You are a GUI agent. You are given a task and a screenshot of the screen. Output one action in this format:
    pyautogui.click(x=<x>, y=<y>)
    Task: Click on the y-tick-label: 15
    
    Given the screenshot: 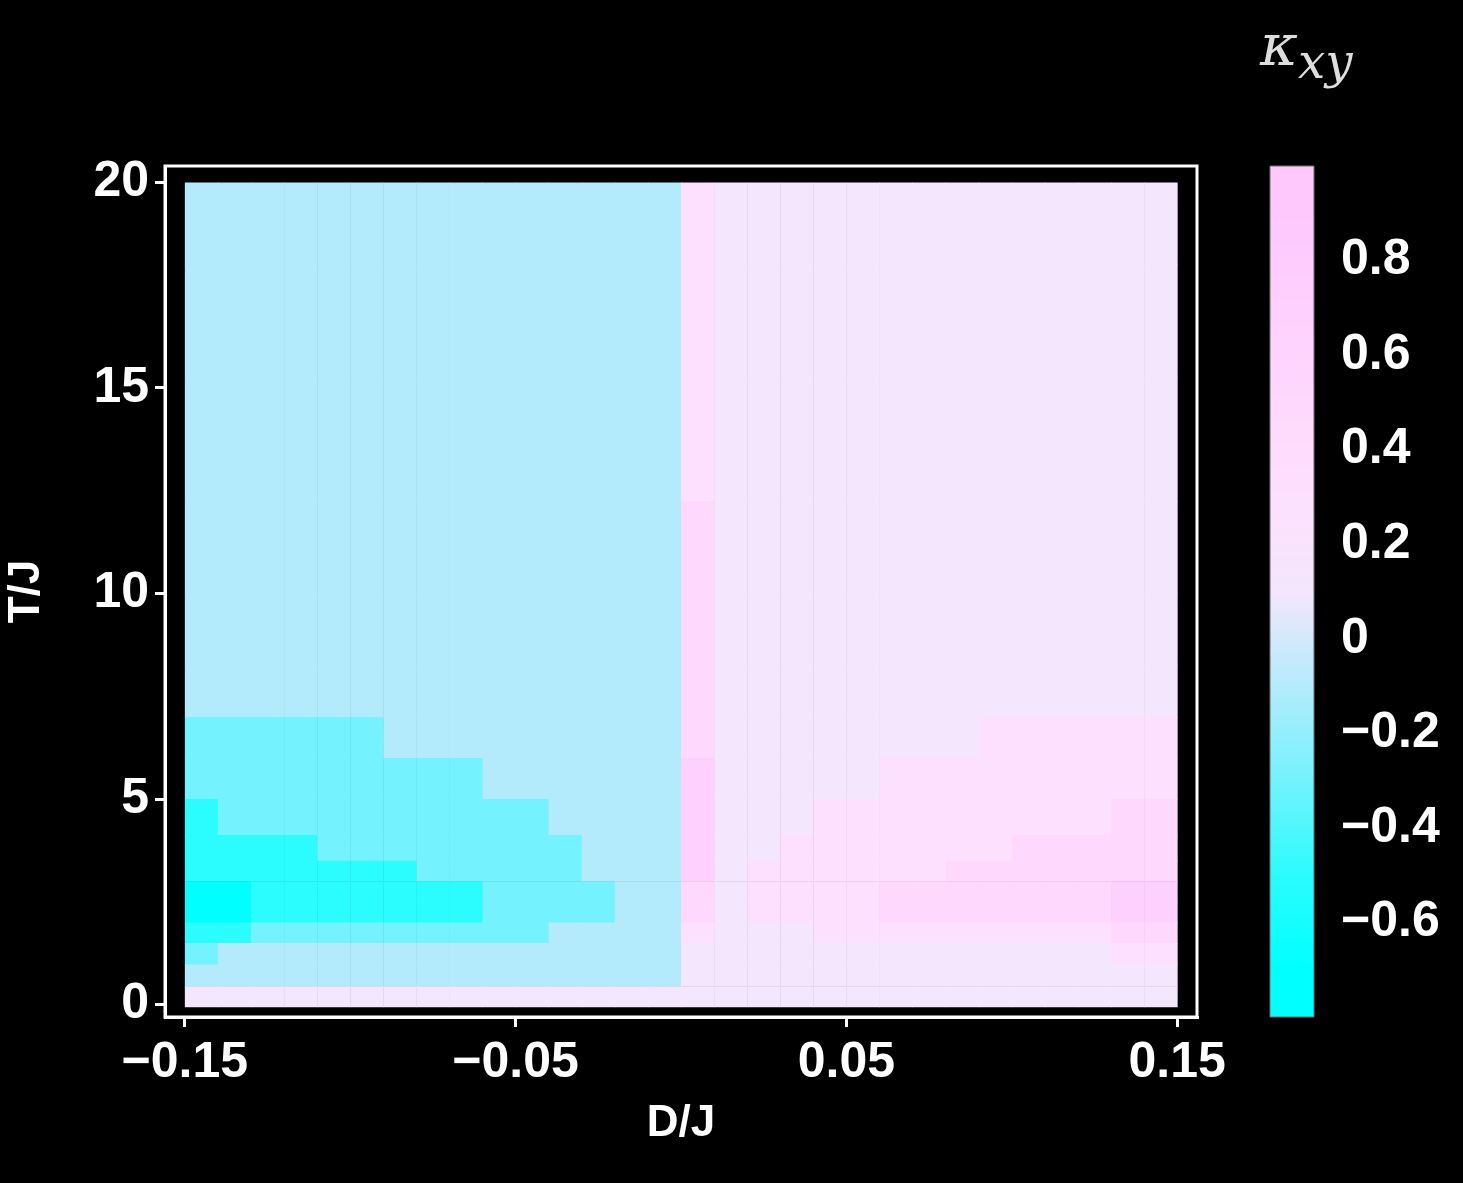 What is the action you would take?
    pyautogui.click(x=121, y=384)
    